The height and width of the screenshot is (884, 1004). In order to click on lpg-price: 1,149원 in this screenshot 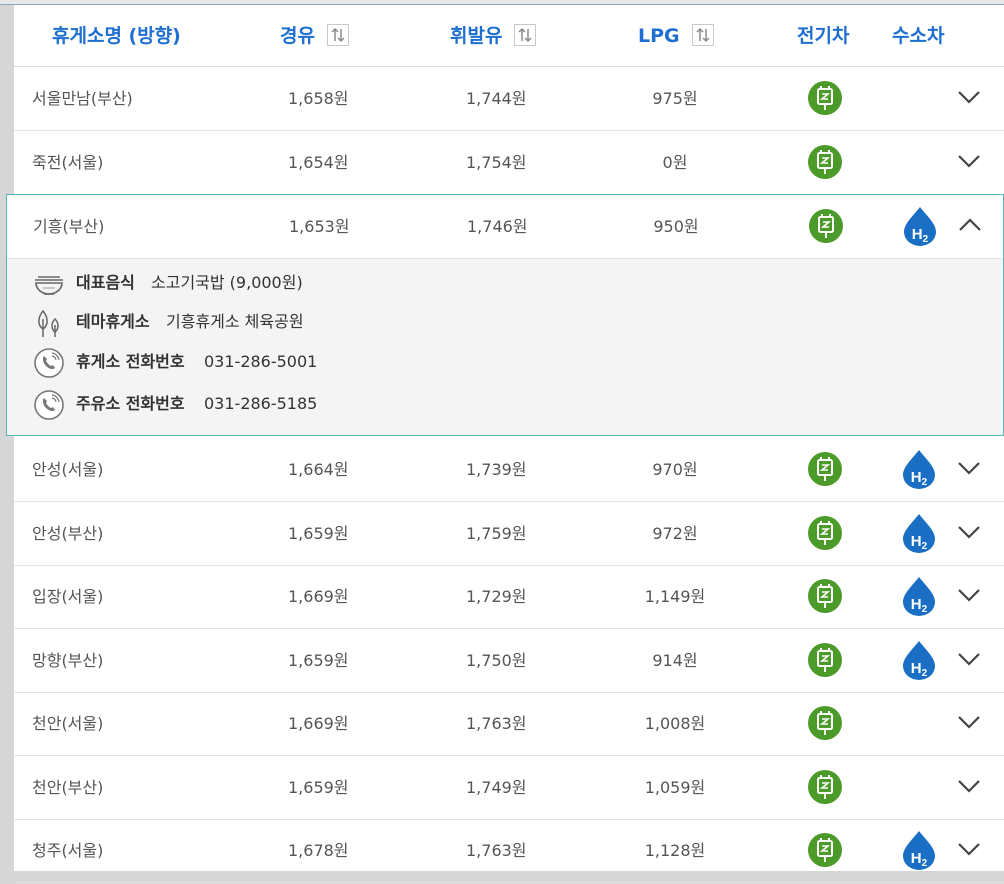, I will do `click(675, 596)`.